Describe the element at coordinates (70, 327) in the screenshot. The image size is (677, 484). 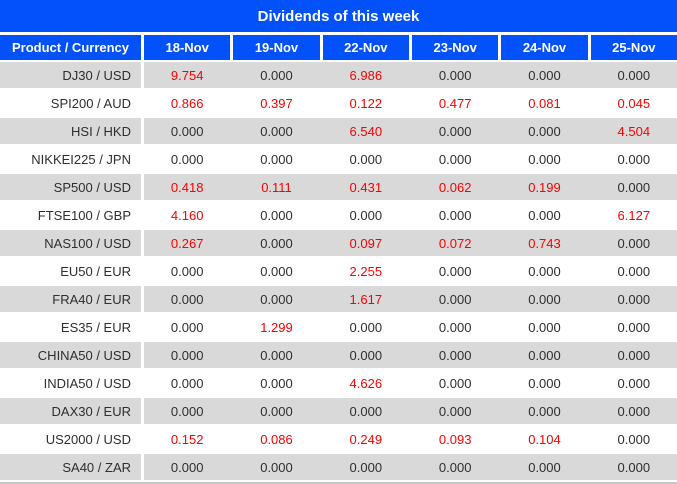
I see `product-currency-cell: ES35 / EUR` at that location.